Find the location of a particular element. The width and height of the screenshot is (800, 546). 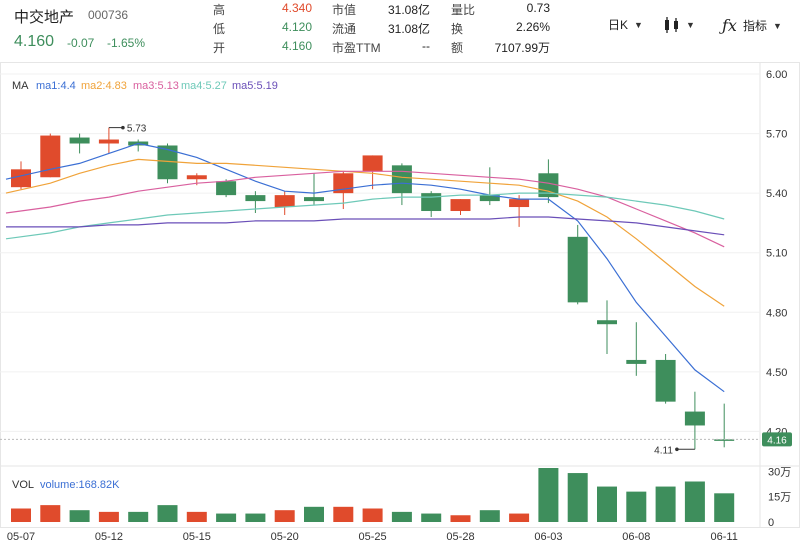

stock-code: 000736 is located at coordinates (108, 15).